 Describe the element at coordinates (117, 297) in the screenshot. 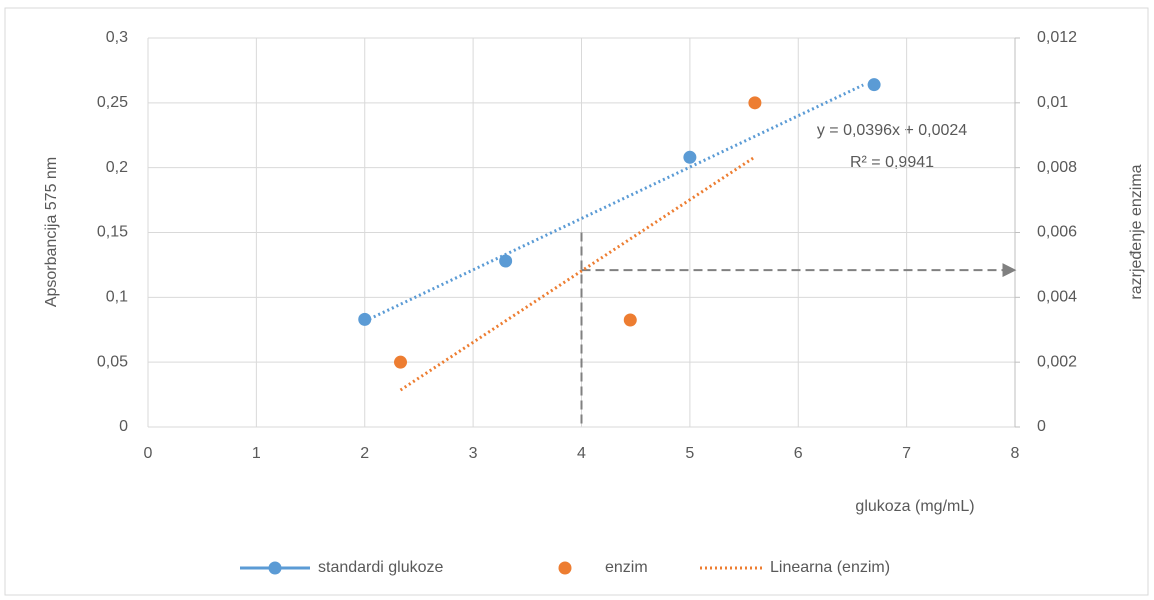

I see `y-tick-label: 0,1` at that location.